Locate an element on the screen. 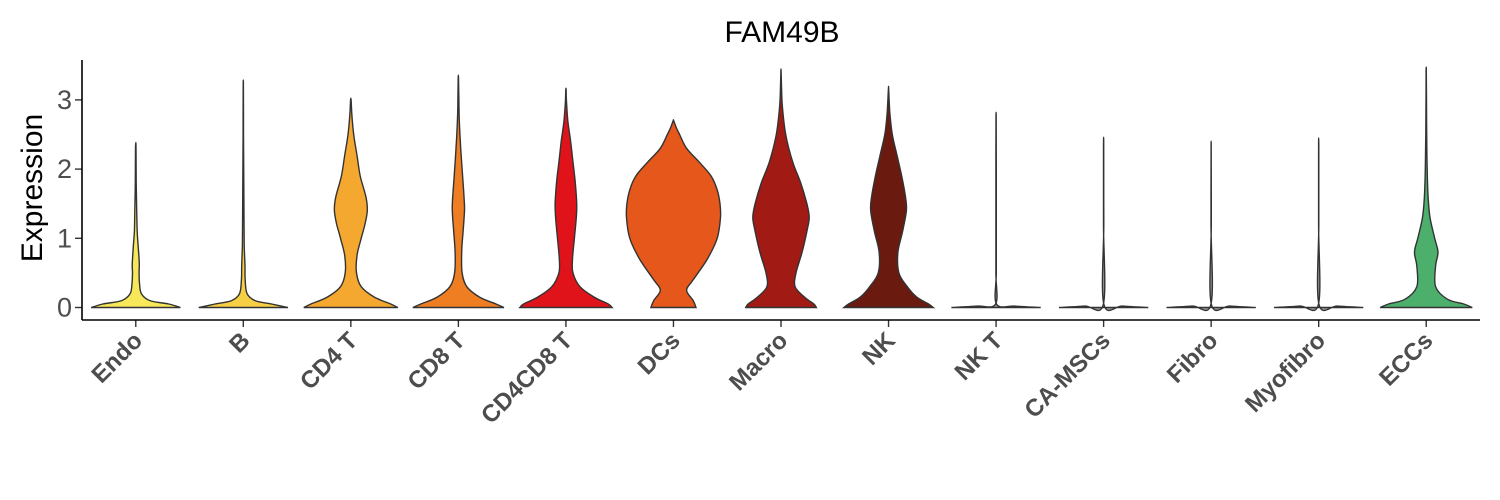 The width and height of the screenshot is (1500, 500). violin-endo is located at coordinates (135, 225).